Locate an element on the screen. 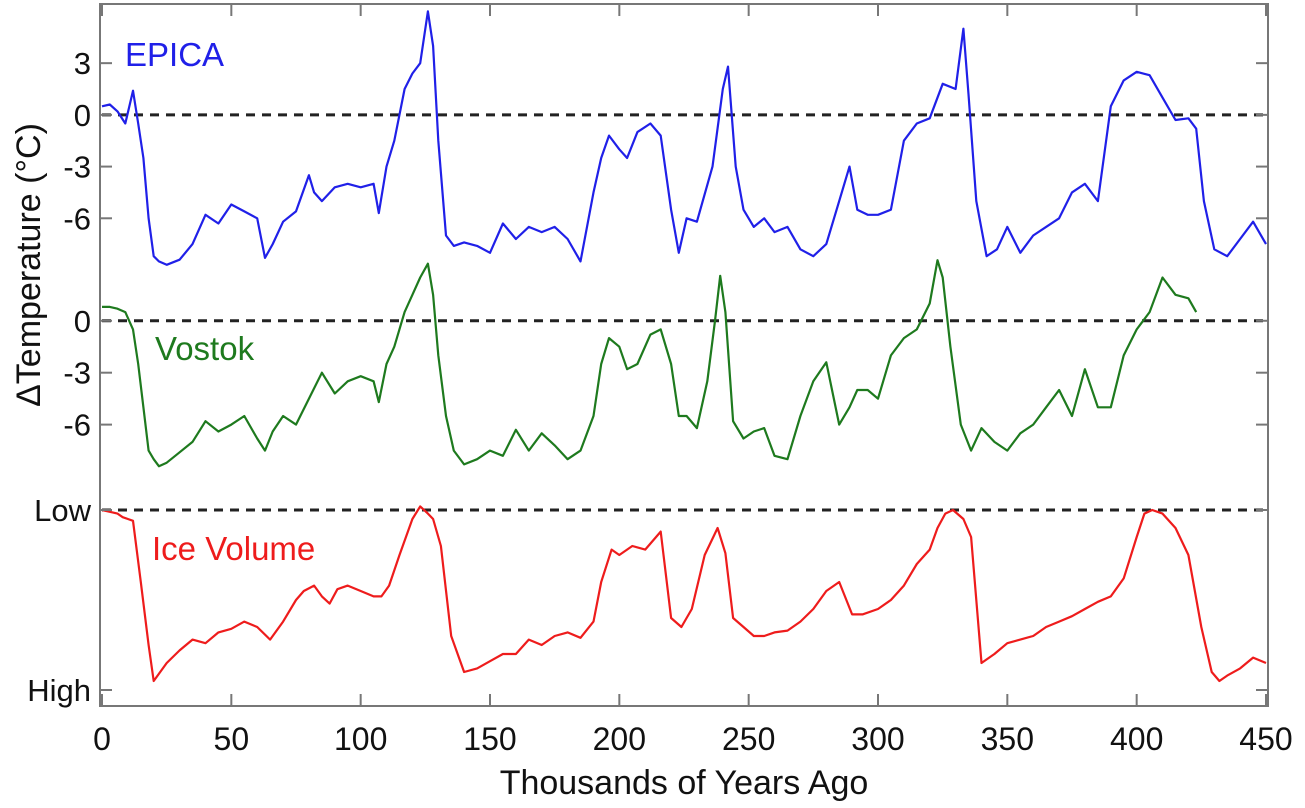 This screenshot has width=1305, height=808. y-tick-label-2-0: Low is located at coordinates (62, 510).